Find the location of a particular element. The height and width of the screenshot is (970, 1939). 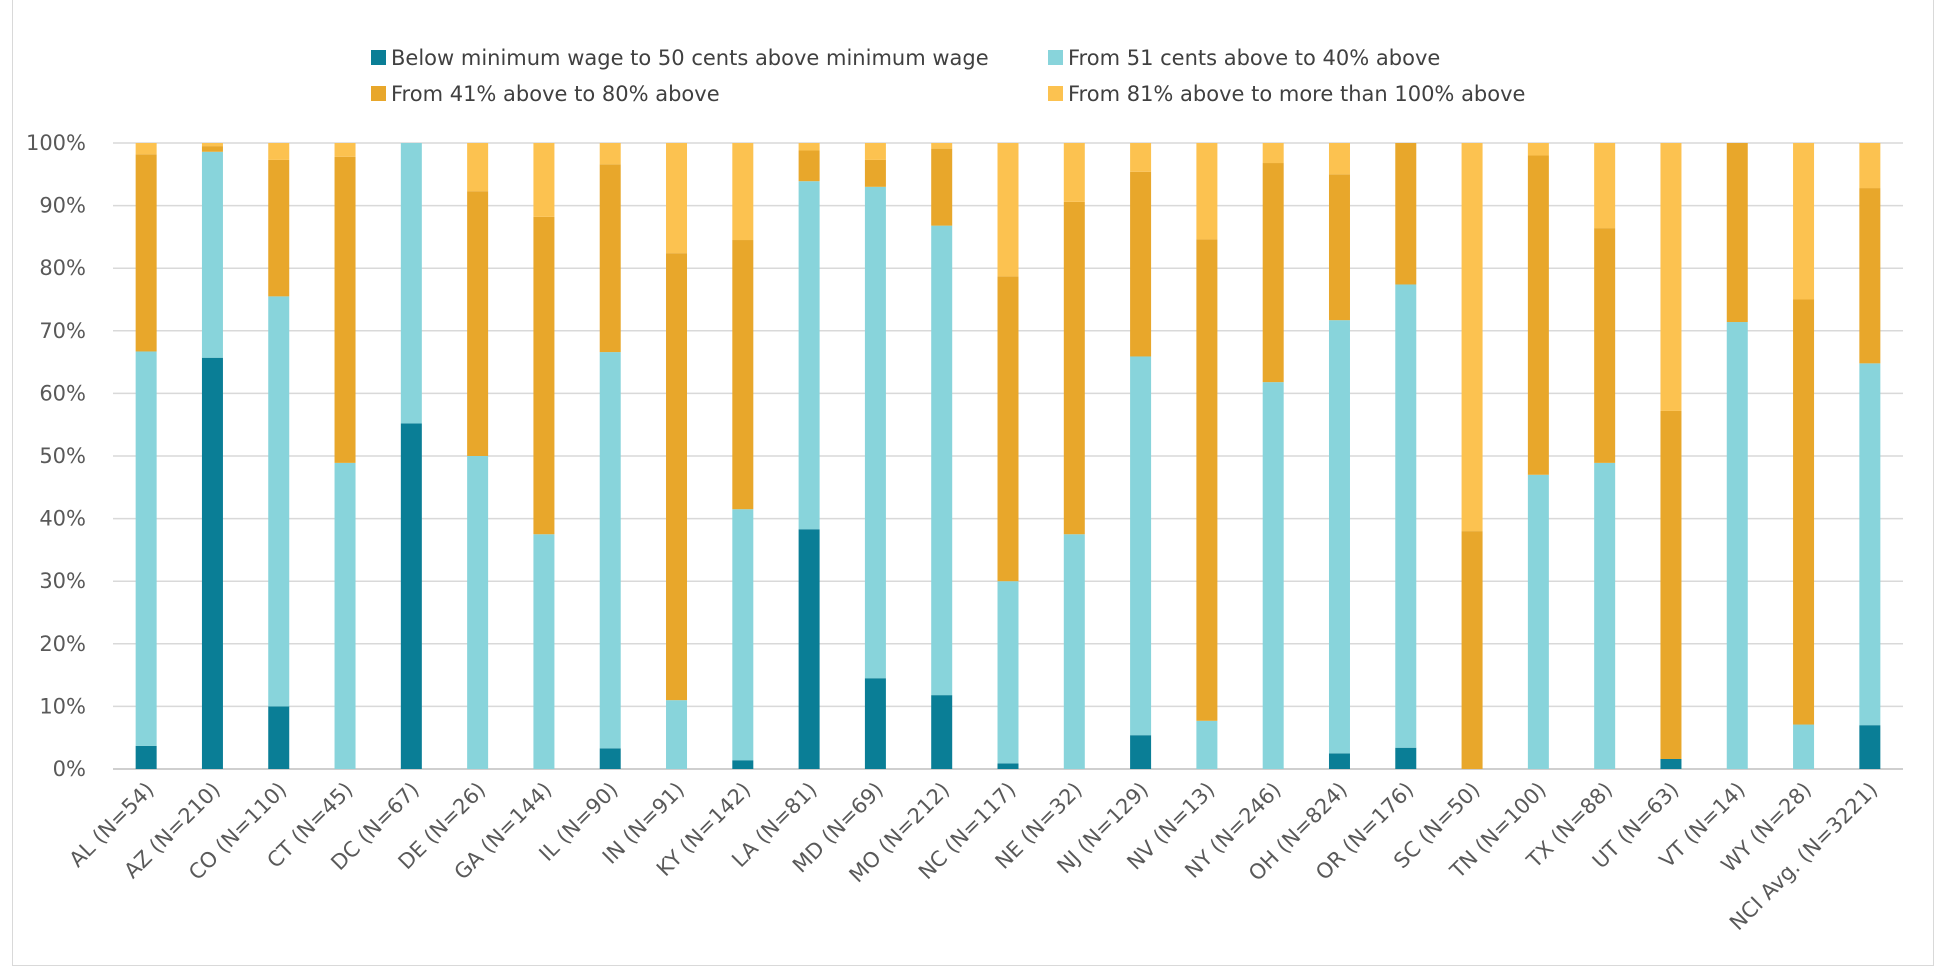

y-tick-label: 0% is located at coordinates (69, 769).